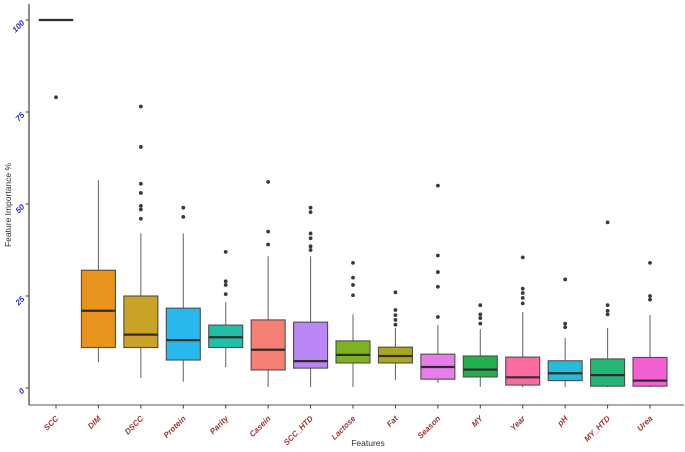 The image size is (685, 452). Describe the element at coordinates (260, 426) in the screenshot. I see `x-tick-label-Casein: Casein` at that location.